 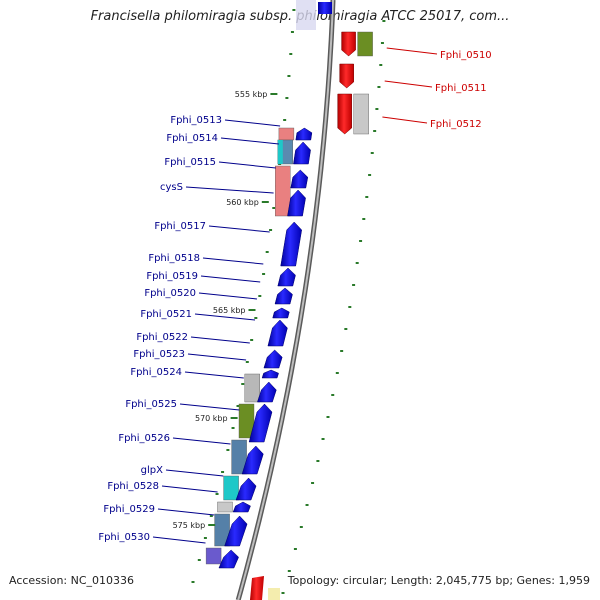 I want to click on forward-gene-label: cysS, so click(x=171, y=187).